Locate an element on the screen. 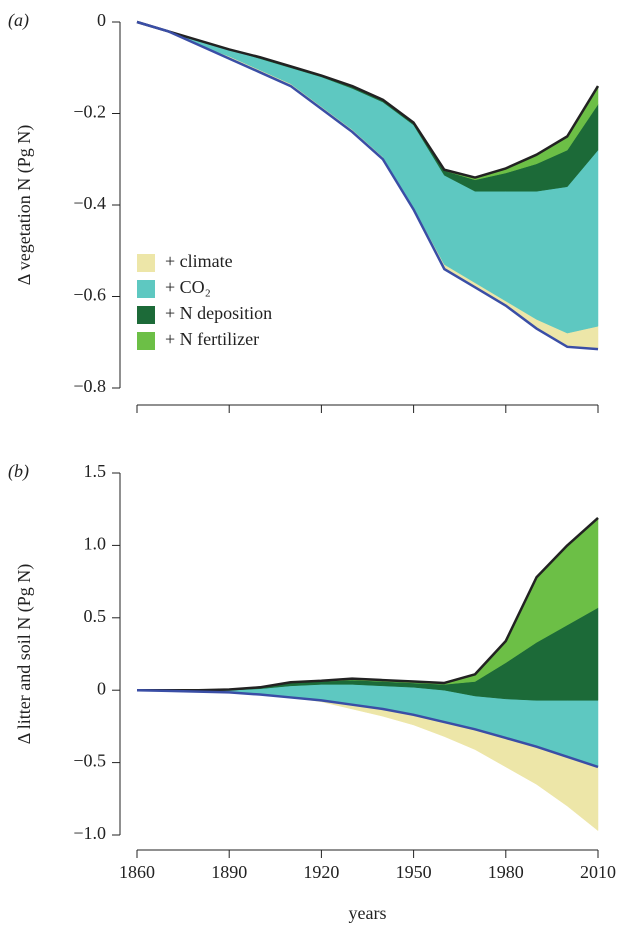 This screenshot has height=930, width=625. y-tick-label: −0.8 is located at coordinates (89, 386).